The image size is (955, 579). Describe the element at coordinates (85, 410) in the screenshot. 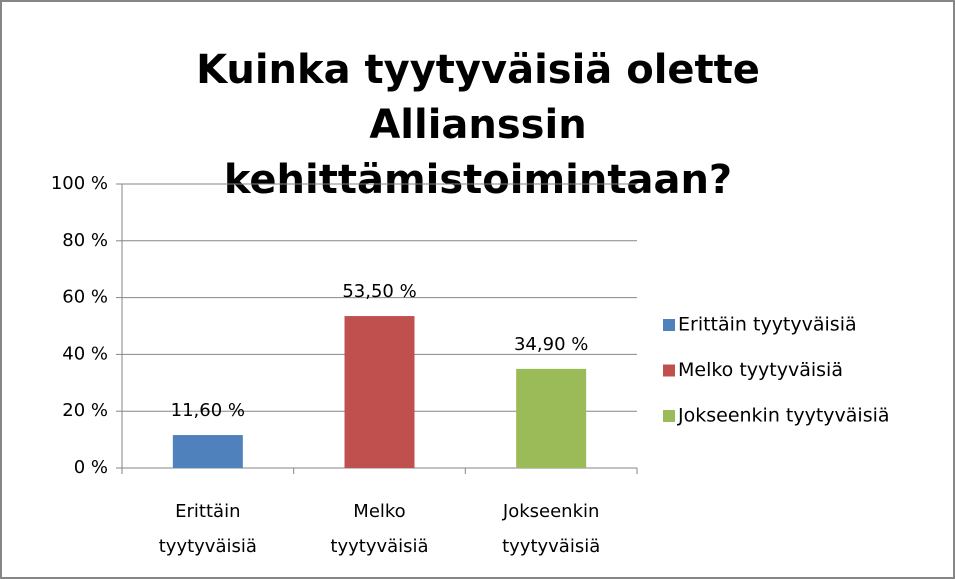

I see `y-tick-label: 20 %` at that location.